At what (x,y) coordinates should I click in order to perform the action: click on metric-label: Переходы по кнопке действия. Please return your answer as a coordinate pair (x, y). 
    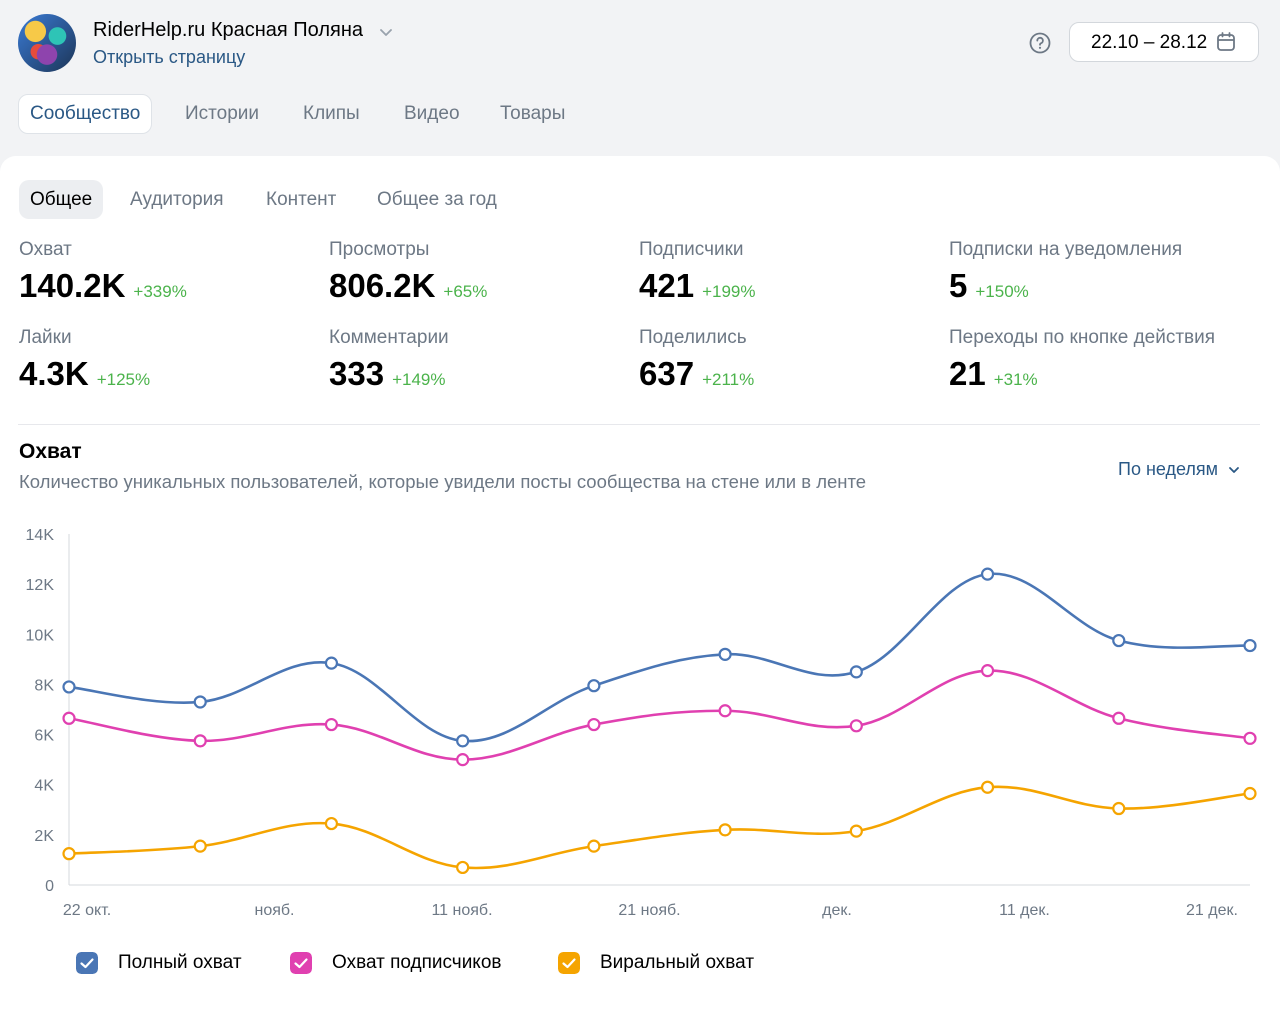
    Looking at the image, I should click on (1082, 337).